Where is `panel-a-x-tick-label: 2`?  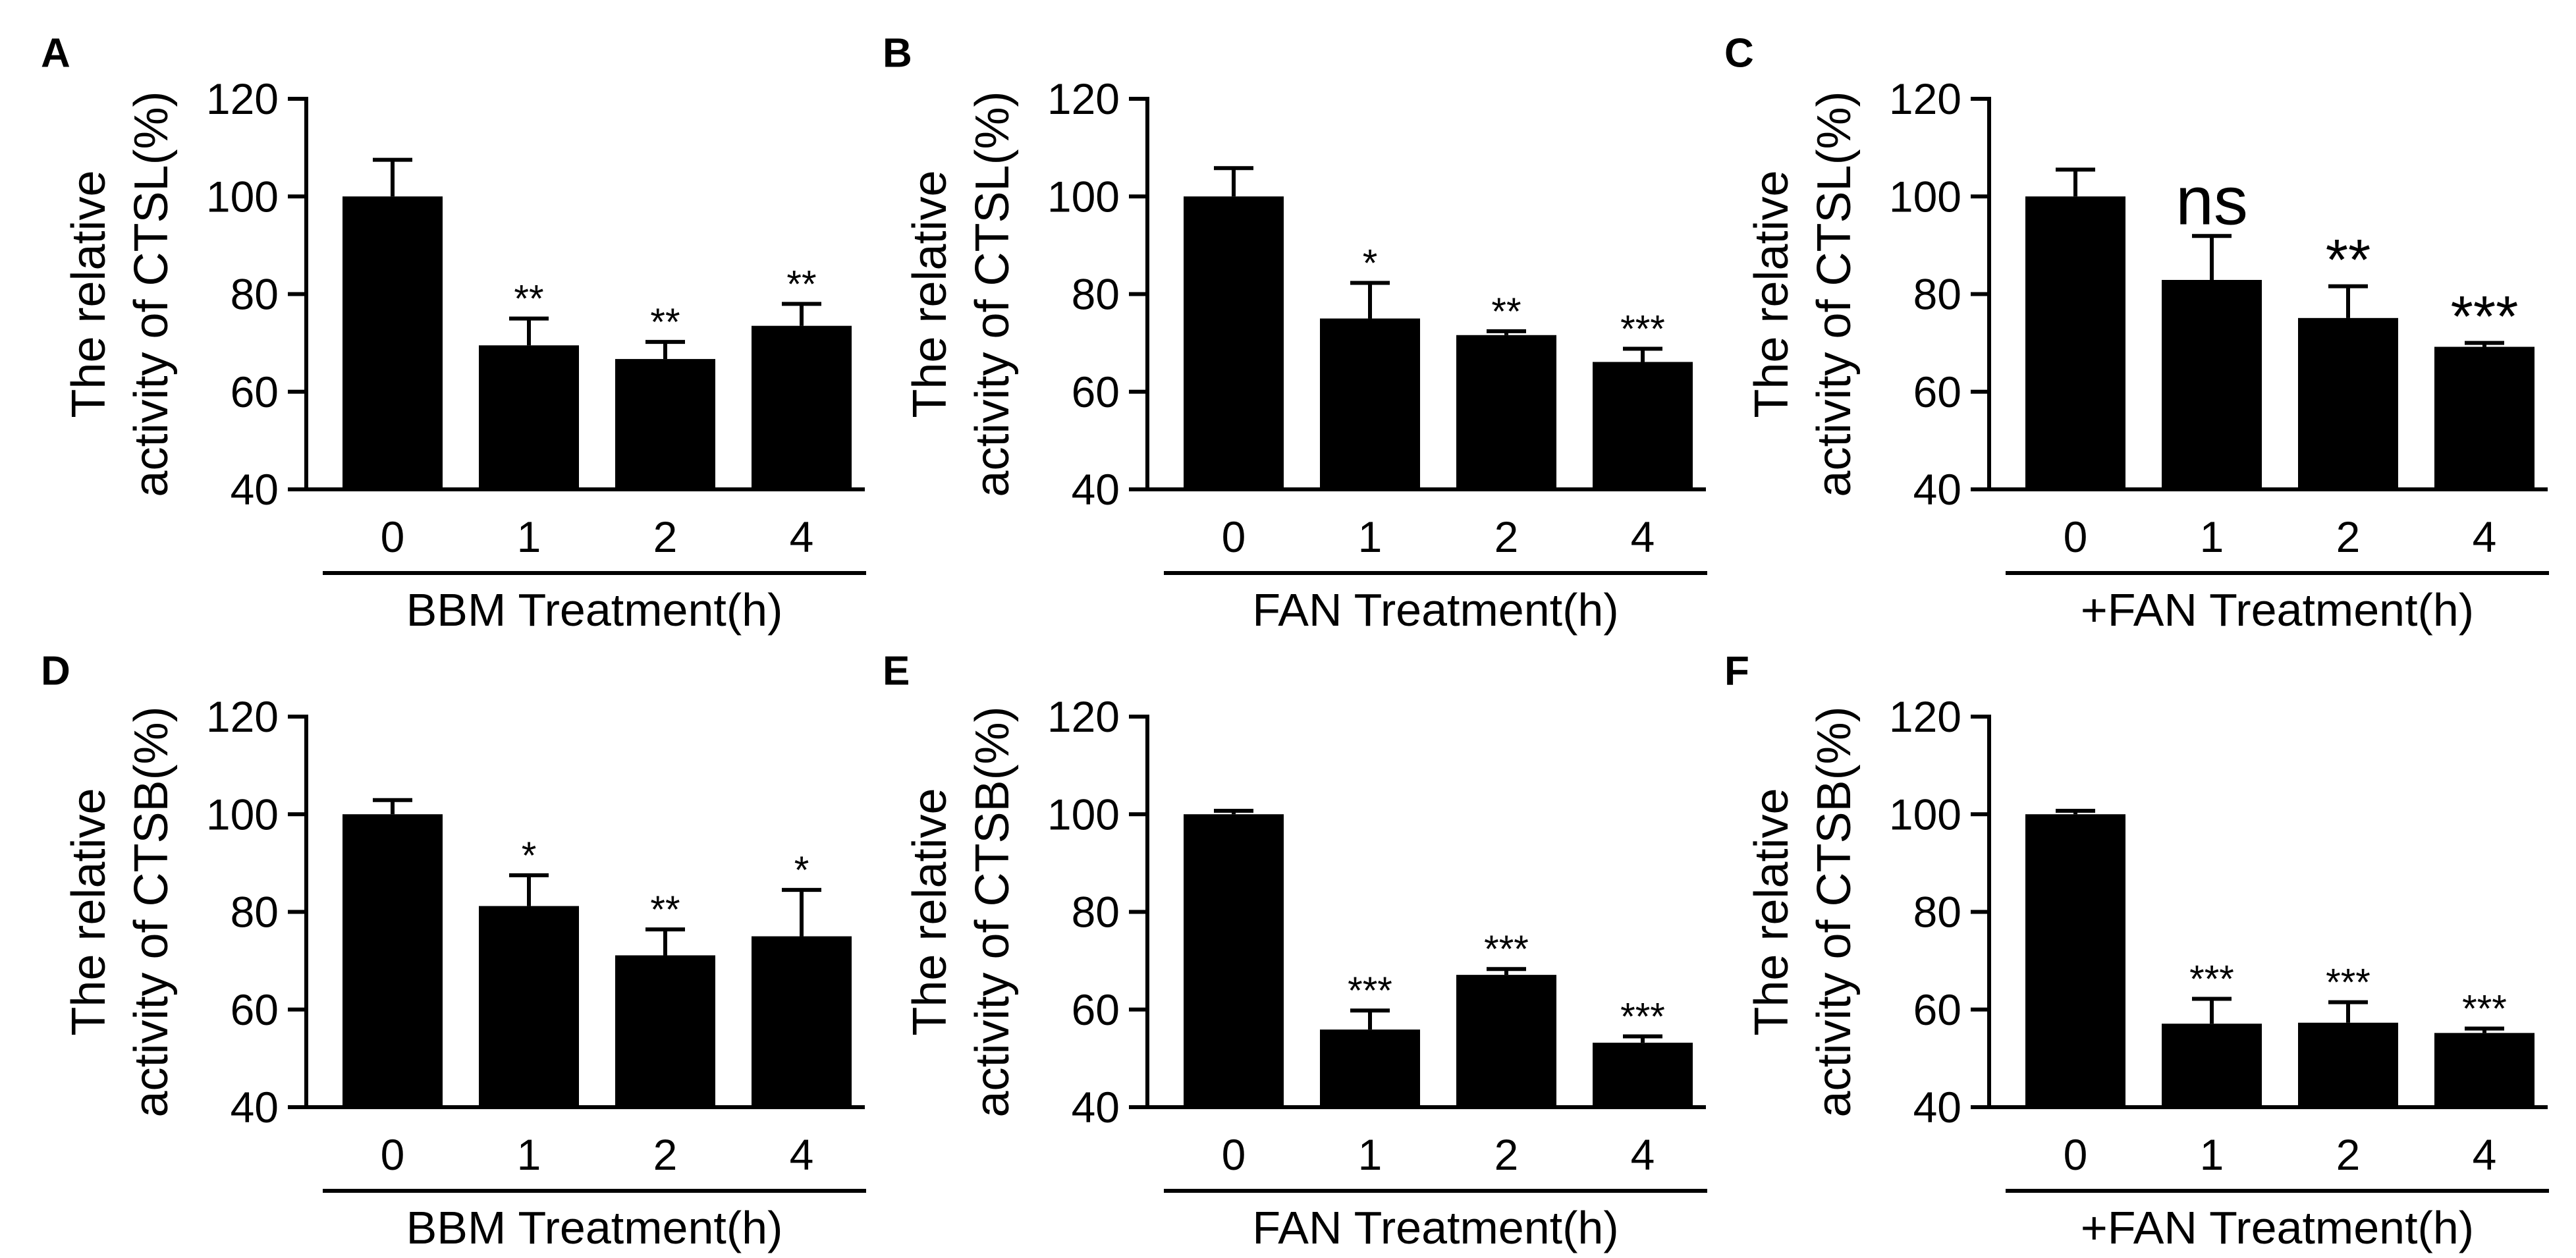
panel-a-x-tick-label: 2 is located at coordinates (665, 536).